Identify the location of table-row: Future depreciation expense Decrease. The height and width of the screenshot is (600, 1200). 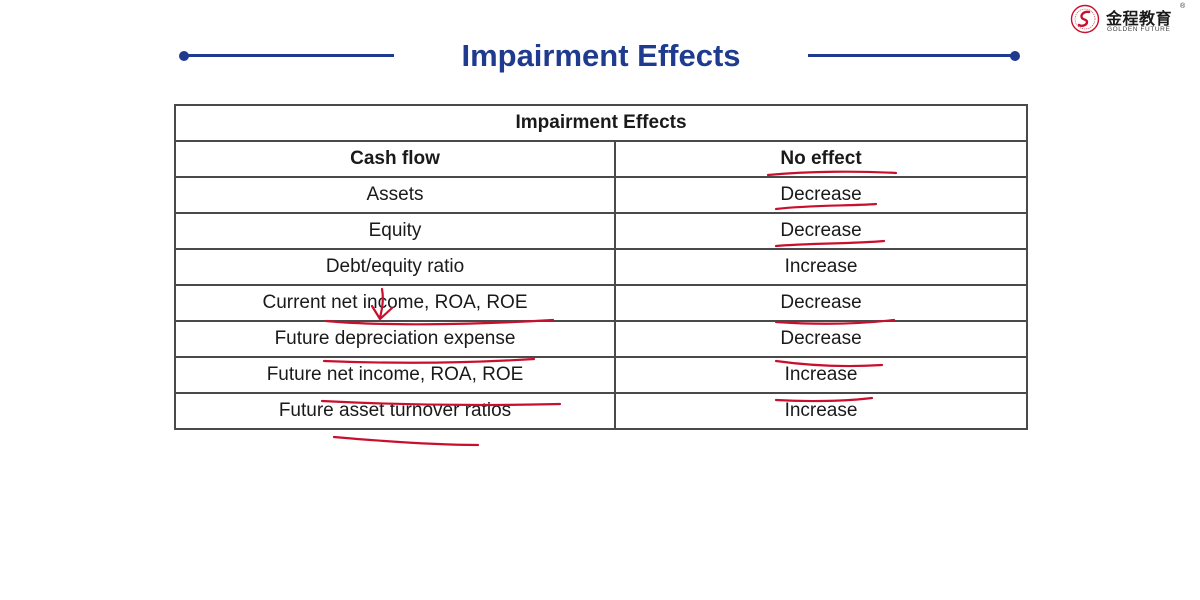
(601, 339).